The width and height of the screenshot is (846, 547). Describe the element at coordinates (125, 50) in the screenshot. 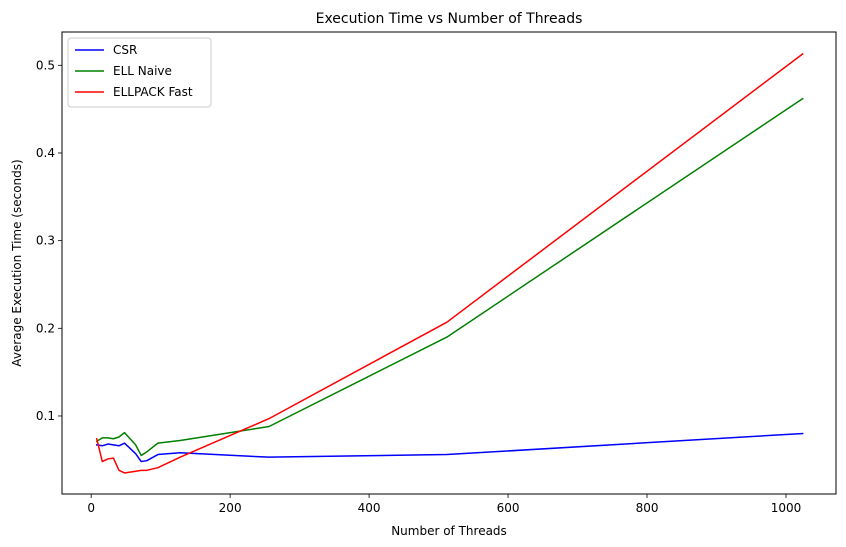

I see `legend-label: CSR` at that location.